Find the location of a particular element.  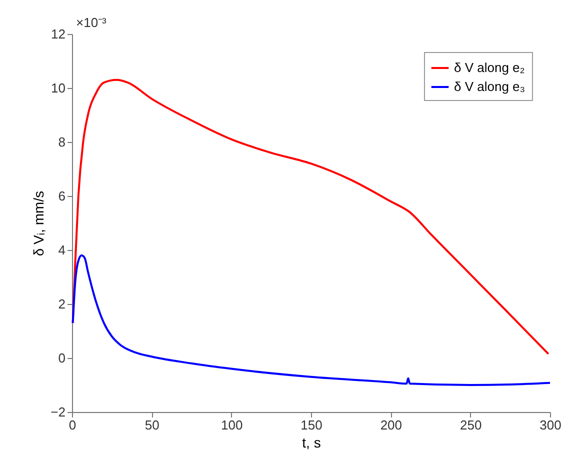

y-tick-label: 12 is located at coordinates (58, 34).